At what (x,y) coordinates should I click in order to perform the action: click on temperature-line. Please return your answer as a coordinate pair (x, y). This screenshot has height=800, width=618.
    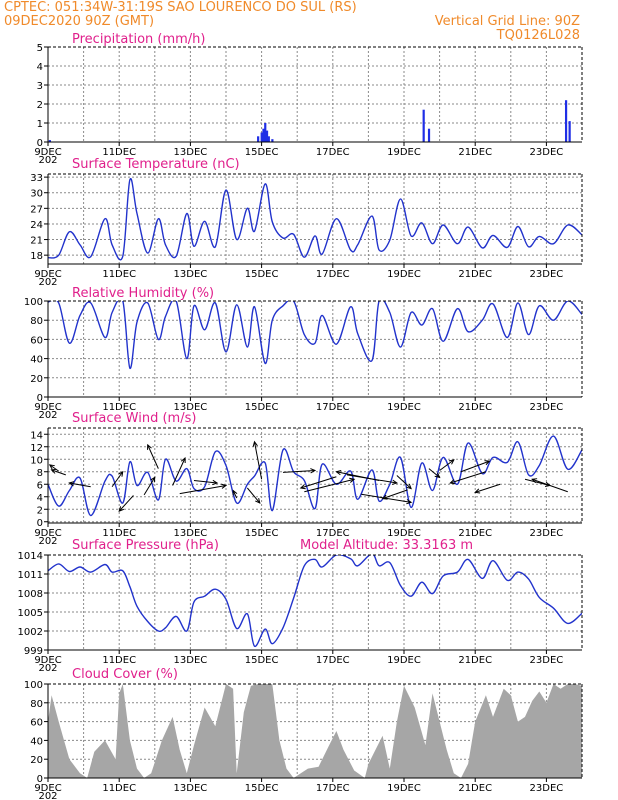
    Looking at the image, I should click on (315, 219).